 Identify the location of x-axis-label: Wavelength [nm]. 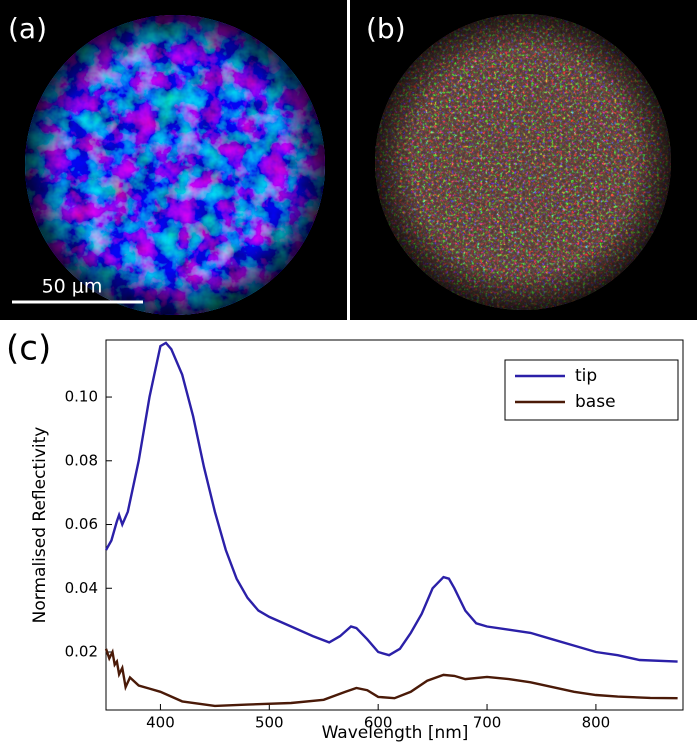
(395, 733).